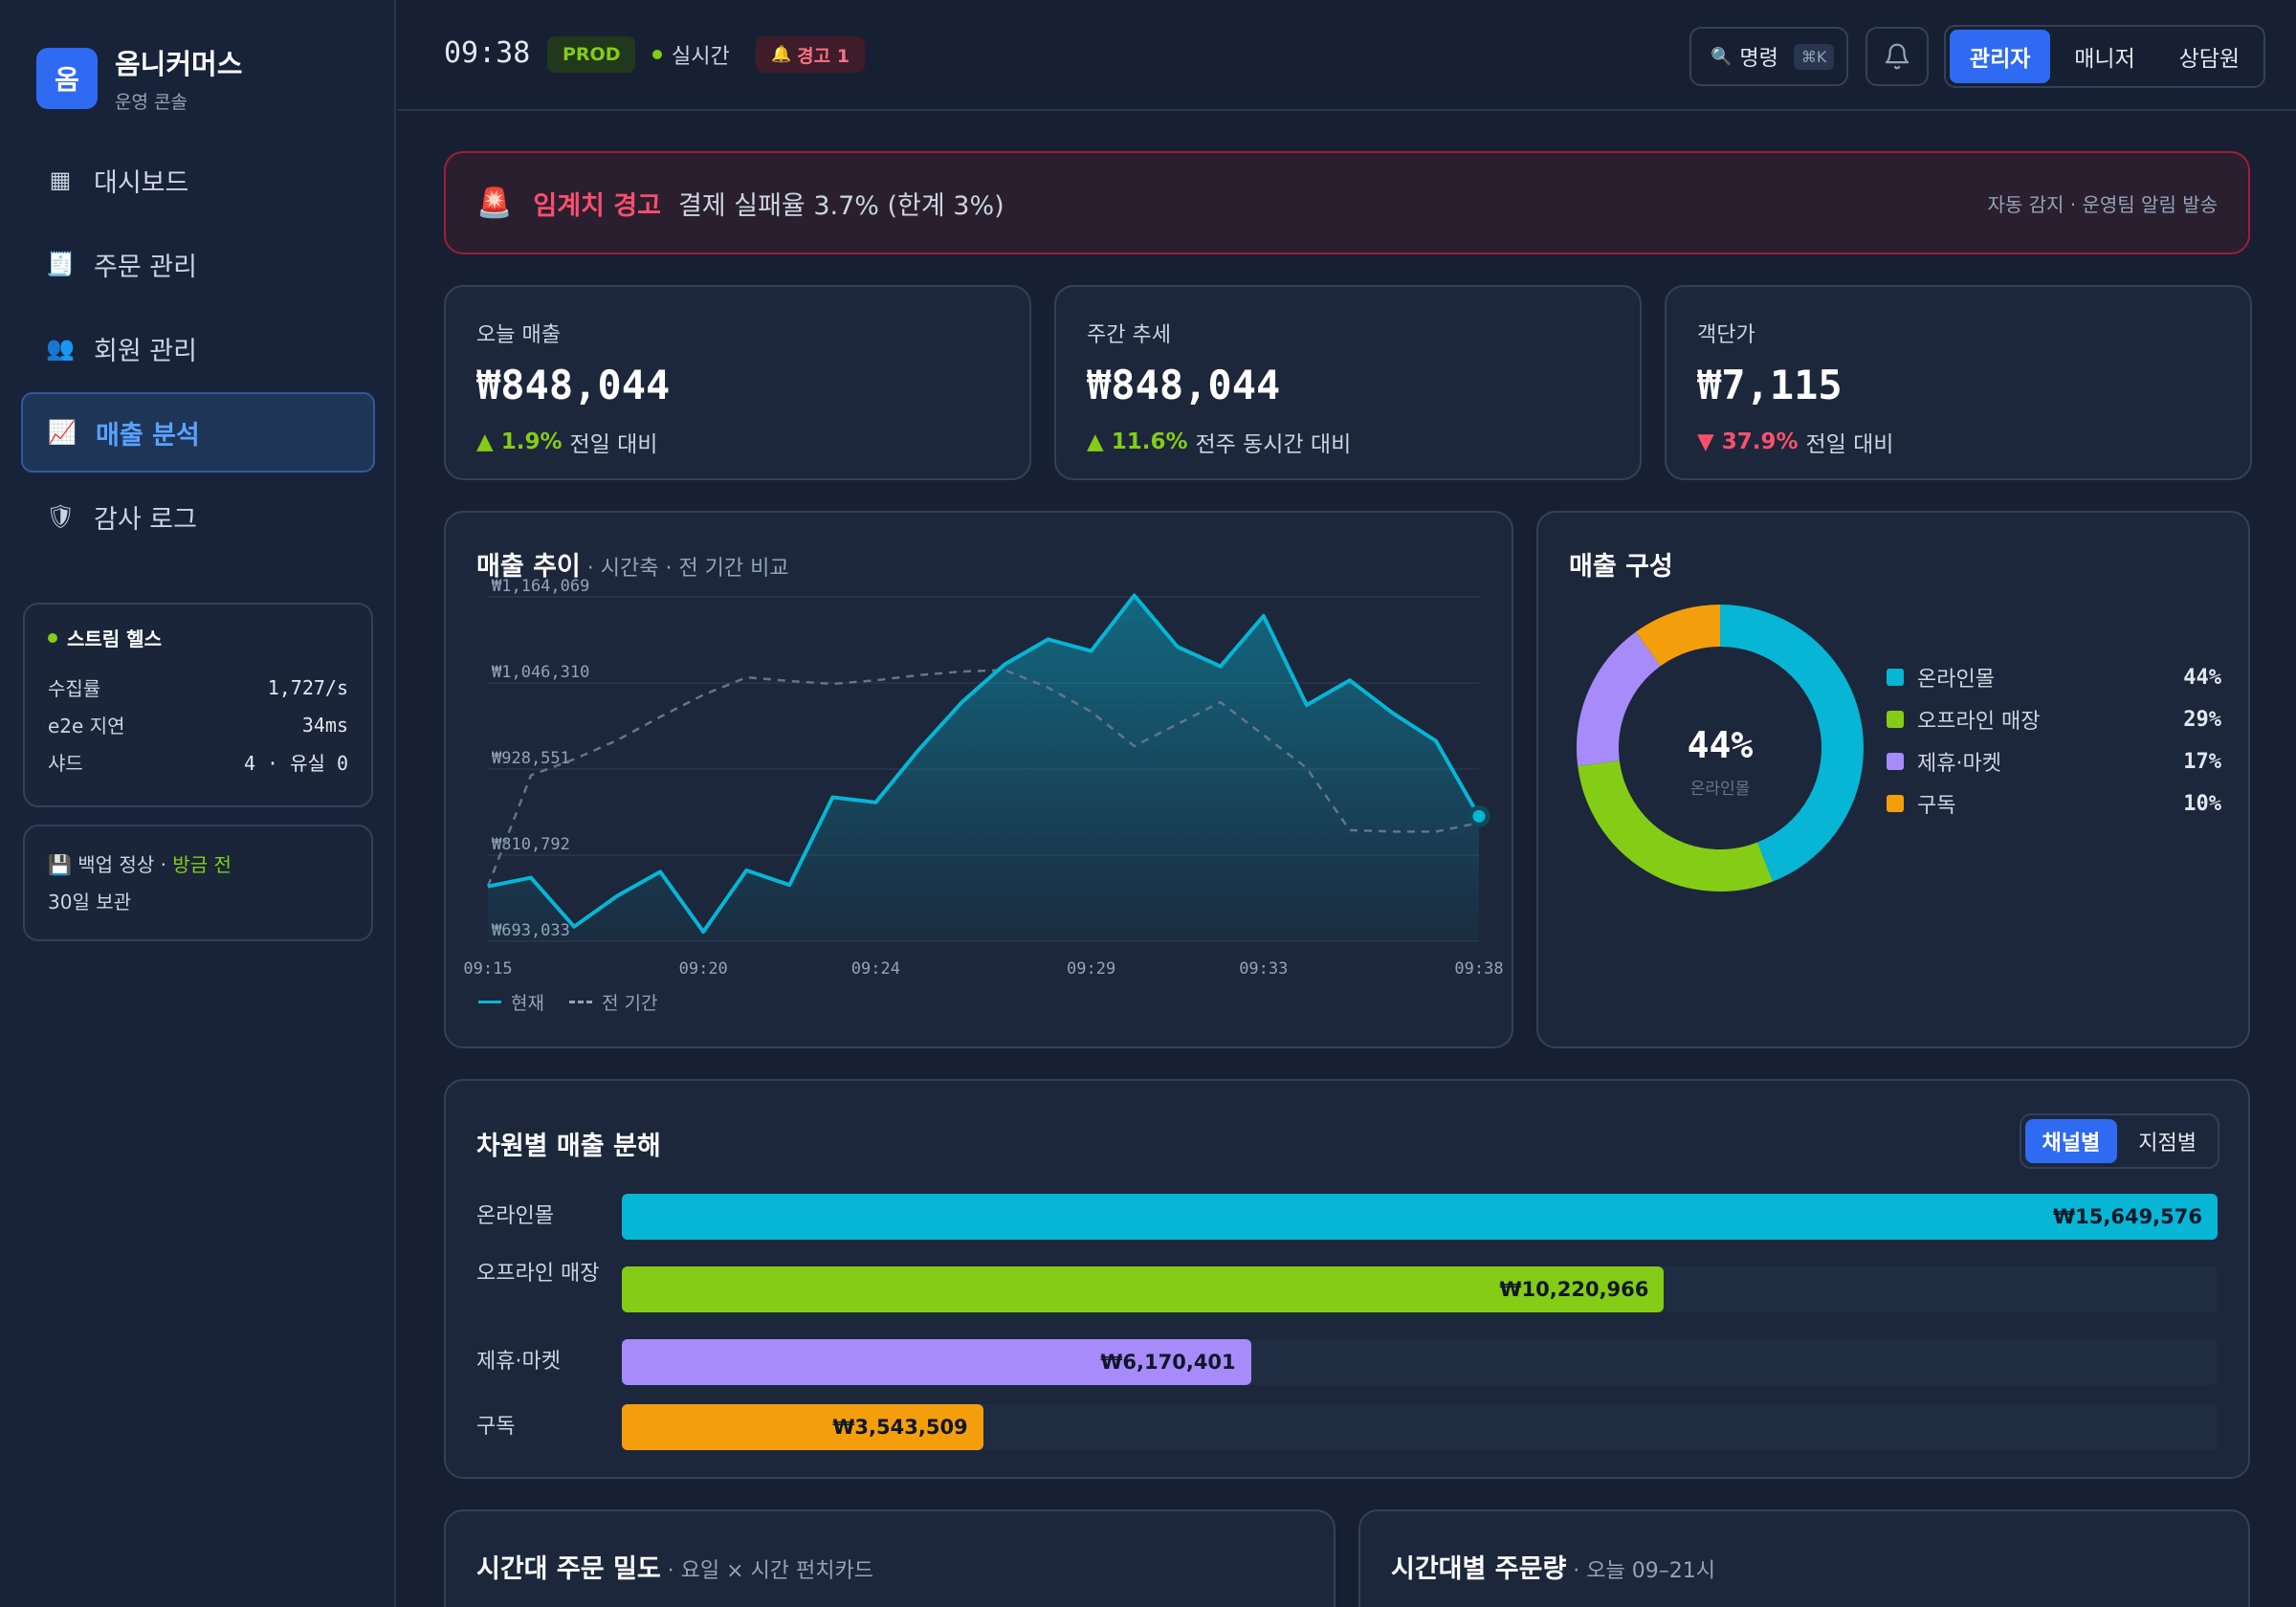 The height and width of the screenshot is (1607, 2296). What do you see at coordinates (657, 54) in the screenshot?
I see `live-dot-icon` at bounding box center [657, 54].